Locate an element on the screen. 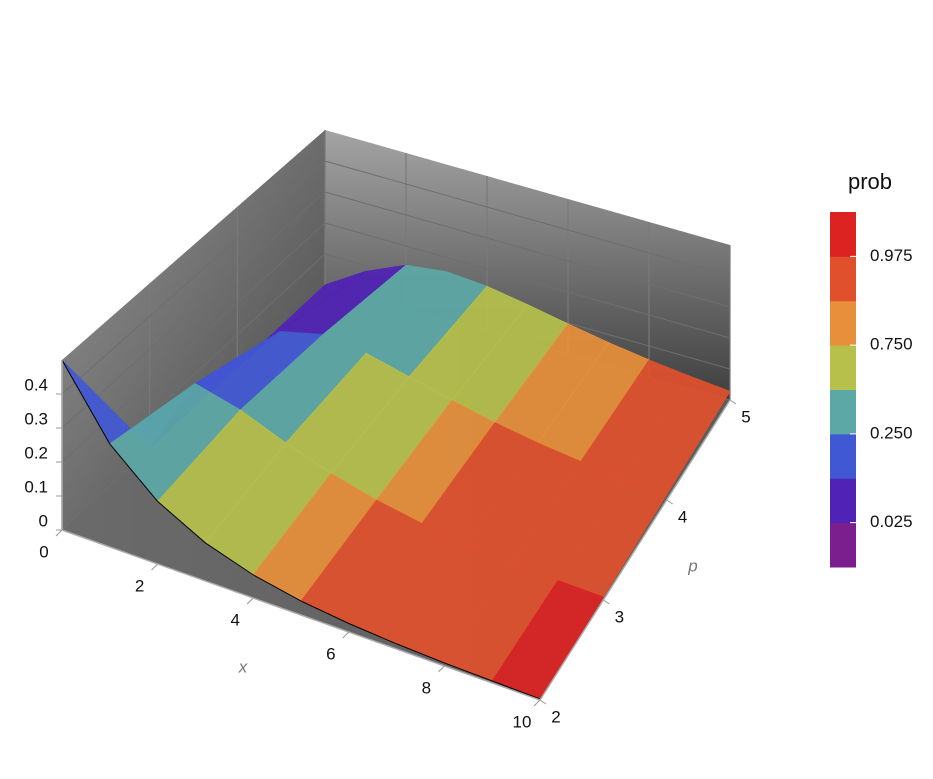 The width and height of the screenshot is (933, 779). colorbar: 0.025 0.250 0.750 0.975 is located at coordinates (871, 390).